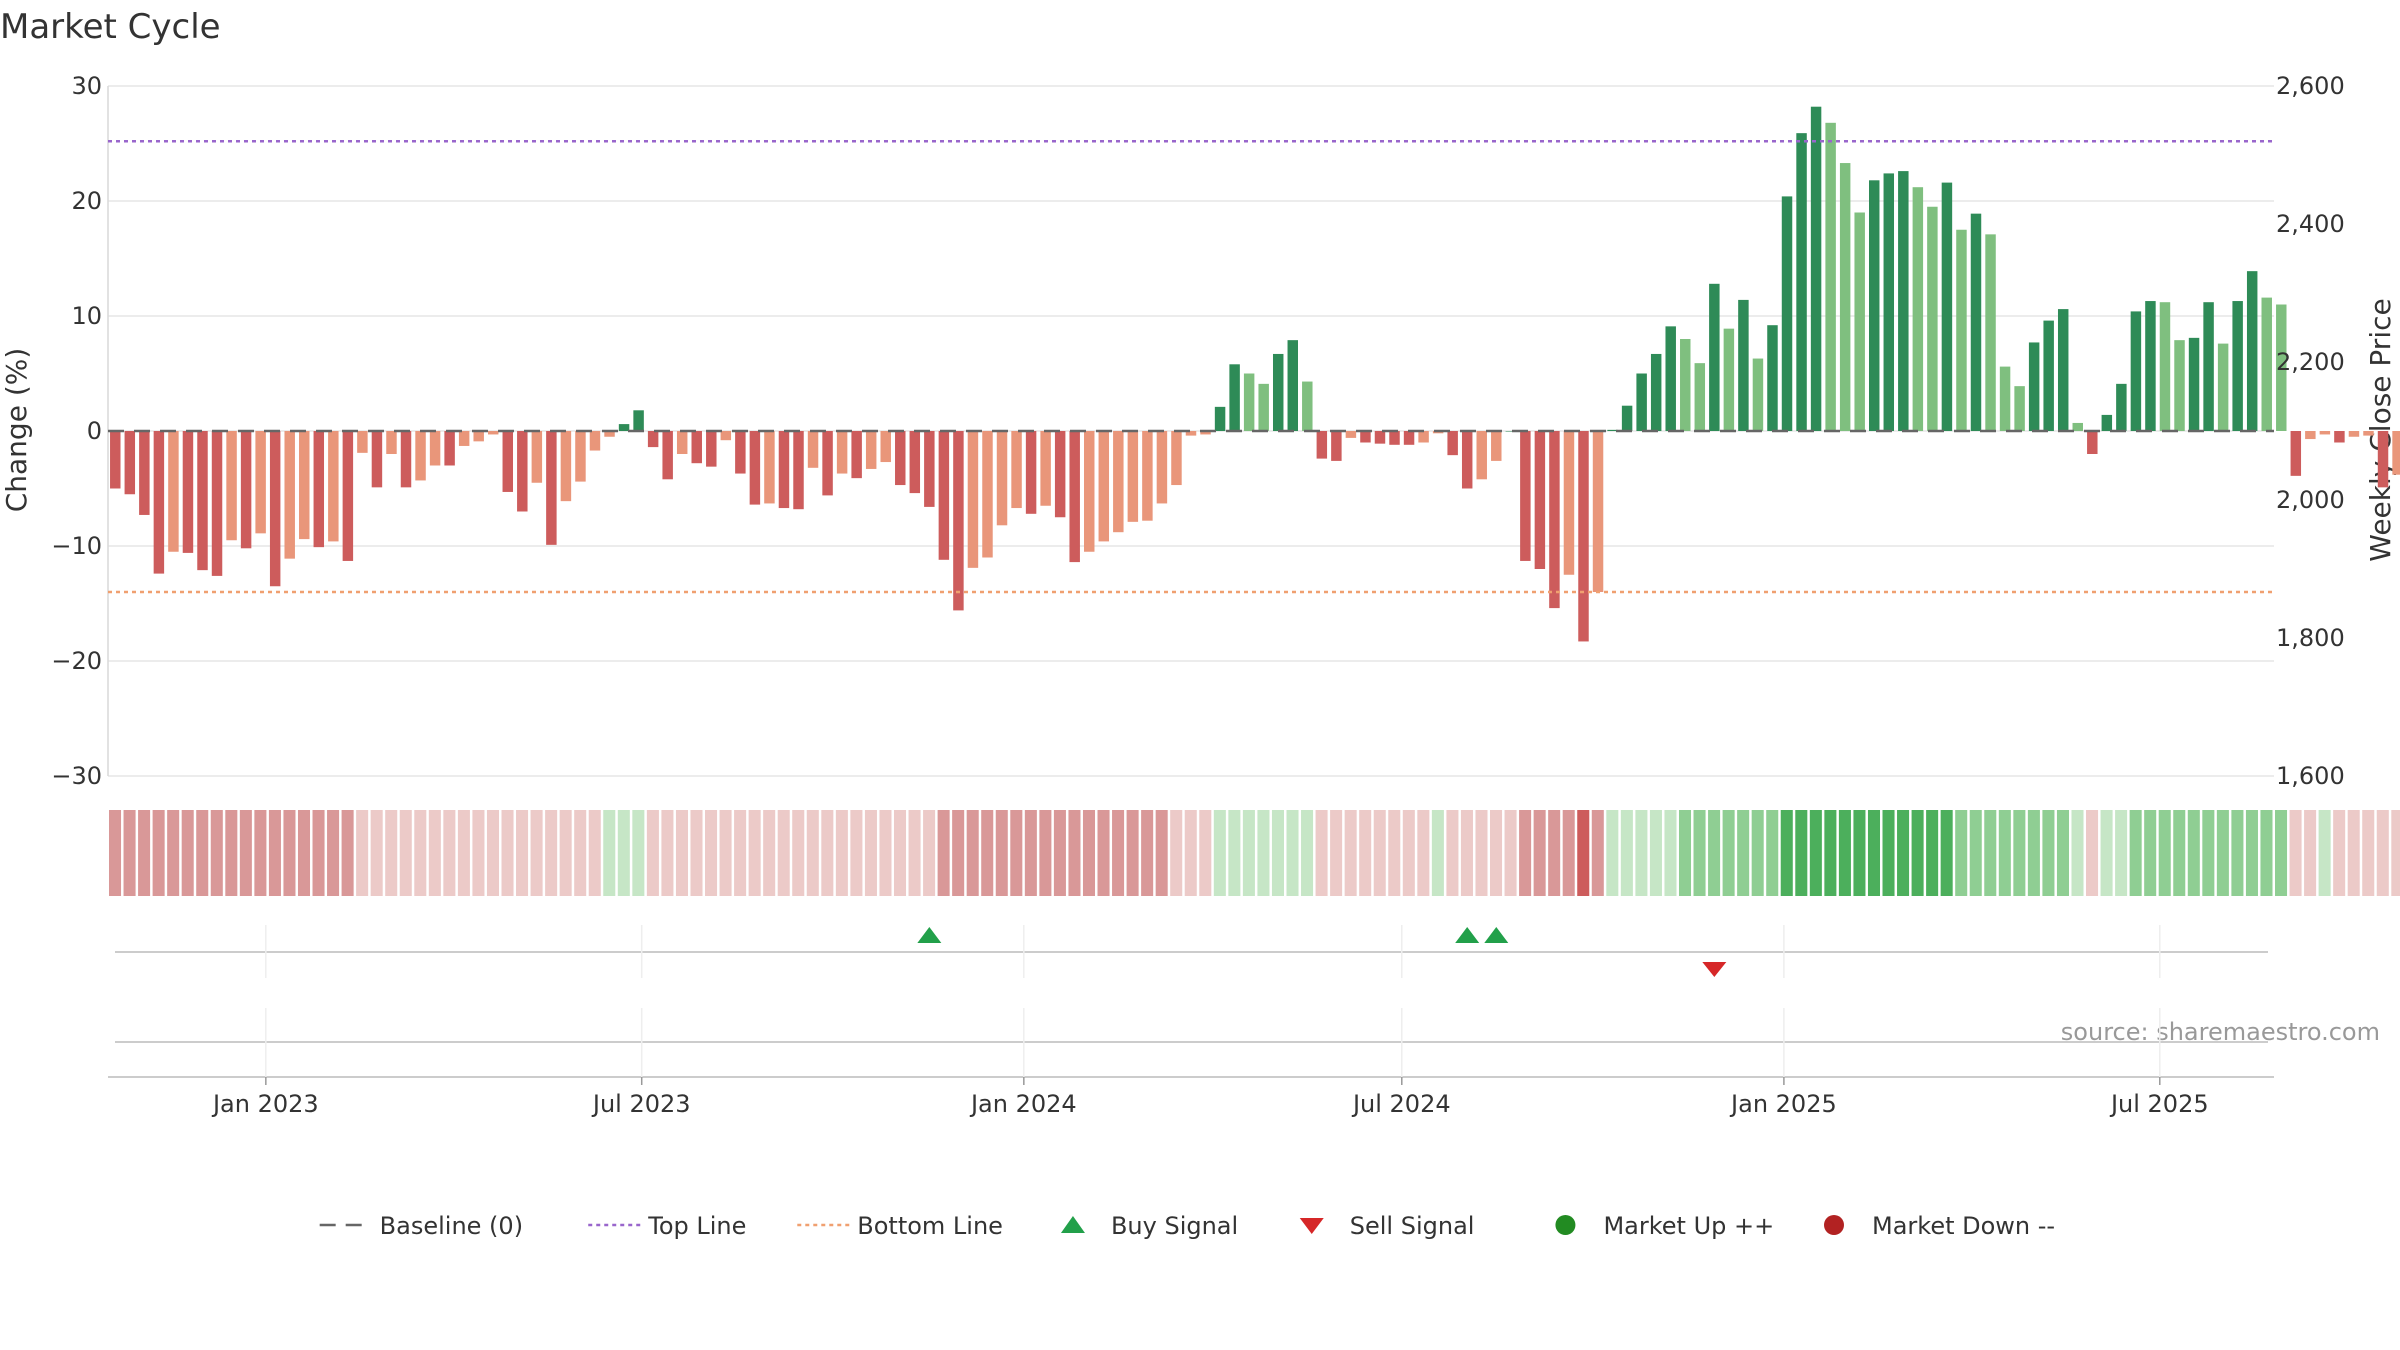 This screenshot has height=1350, width=2400. I want to click on legend-label: Bottom Line, so click(930, 1226).